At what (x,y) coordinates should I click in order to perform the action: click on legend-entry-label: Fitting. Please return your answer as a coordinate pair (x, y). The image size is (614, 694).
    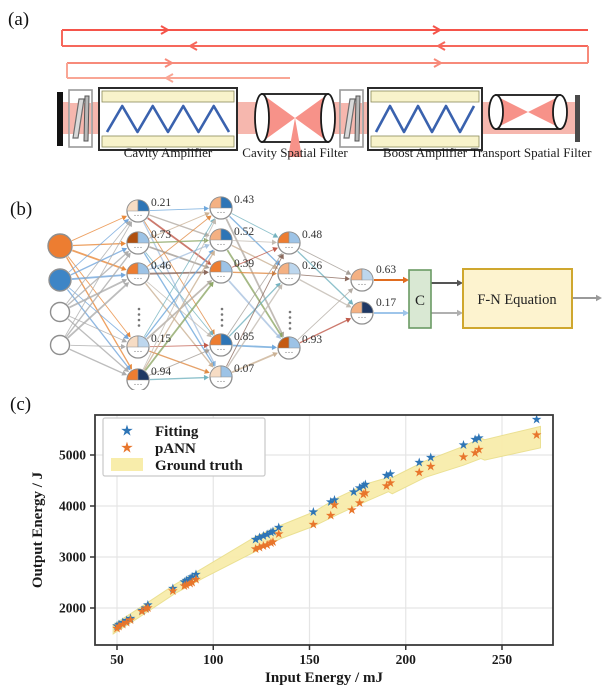
    Looking at the image, I should click on (177, 432).